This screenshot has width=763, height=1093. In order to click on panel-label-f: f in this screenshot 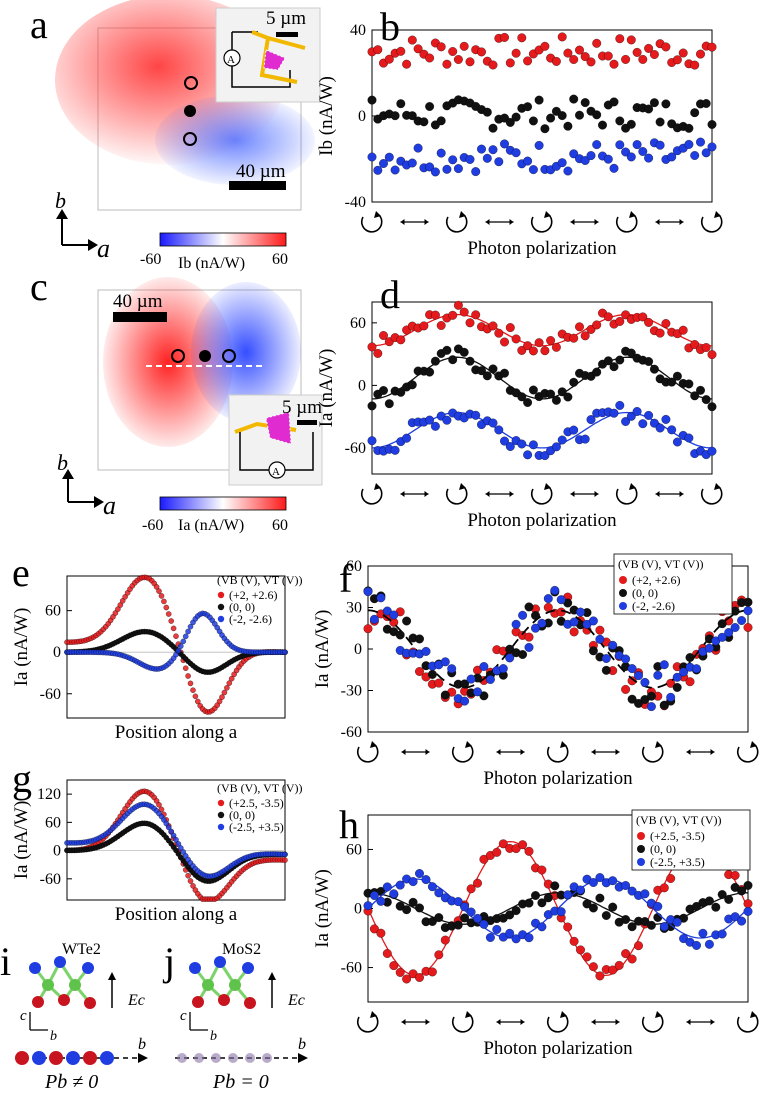, I will do `click(346, 578)`.